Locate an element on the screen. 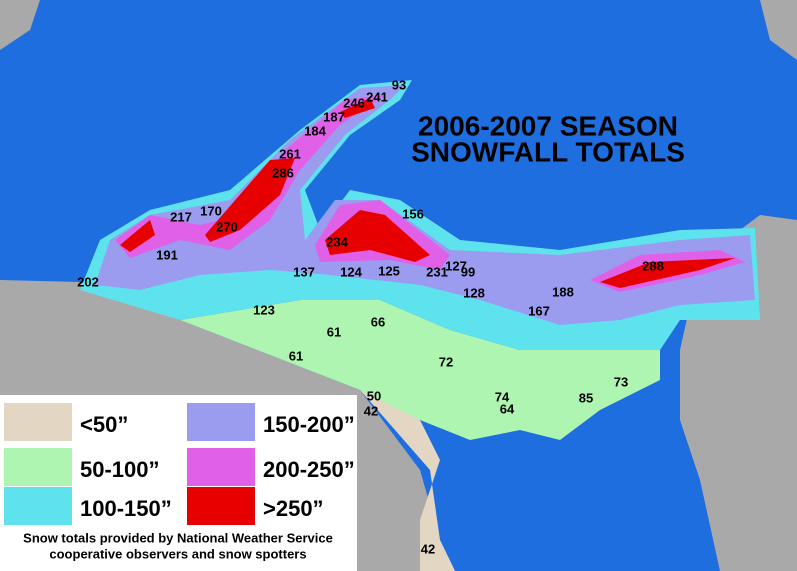  legend-label: 100-150” is located at coordinates (126, 508).